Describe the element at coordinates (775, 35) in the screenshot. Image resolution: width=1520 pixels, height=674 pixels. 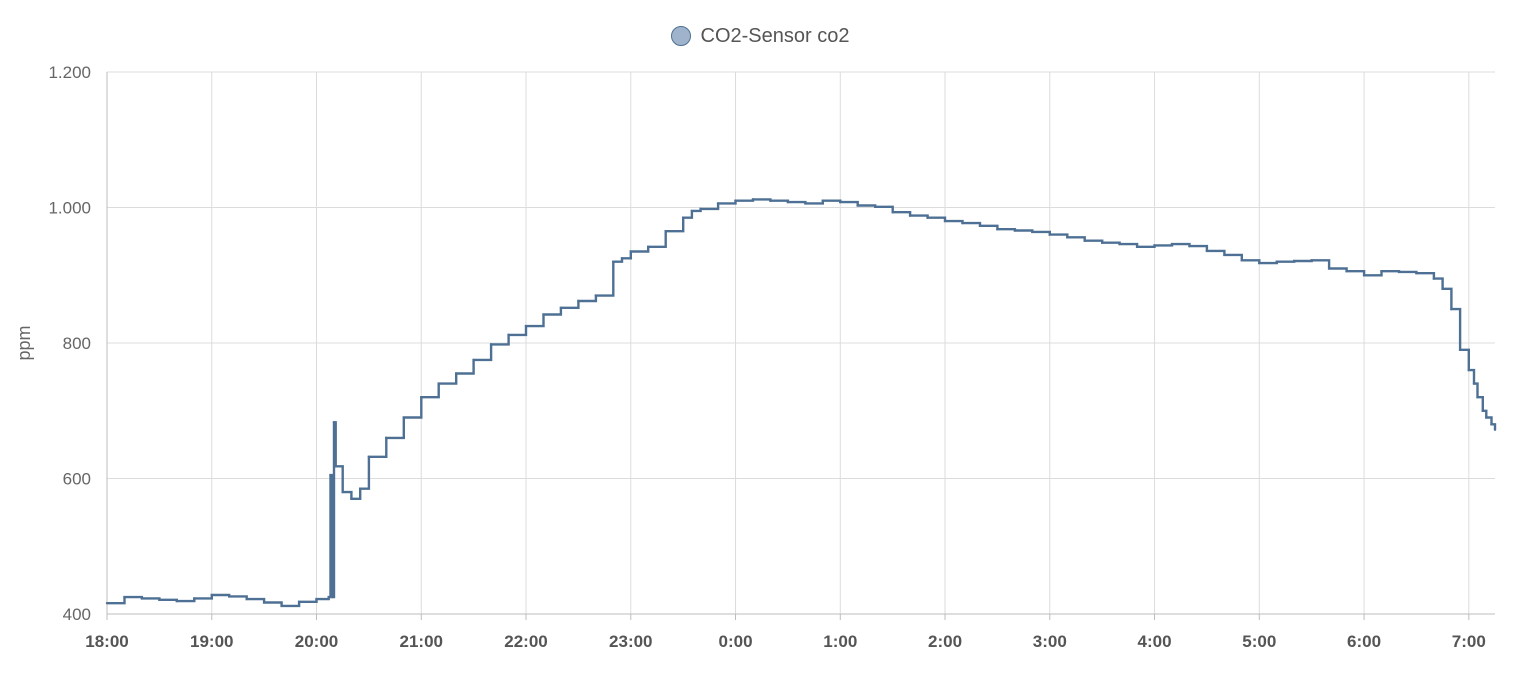
I see `legend-label: CO2-Sensor co2` at that location.